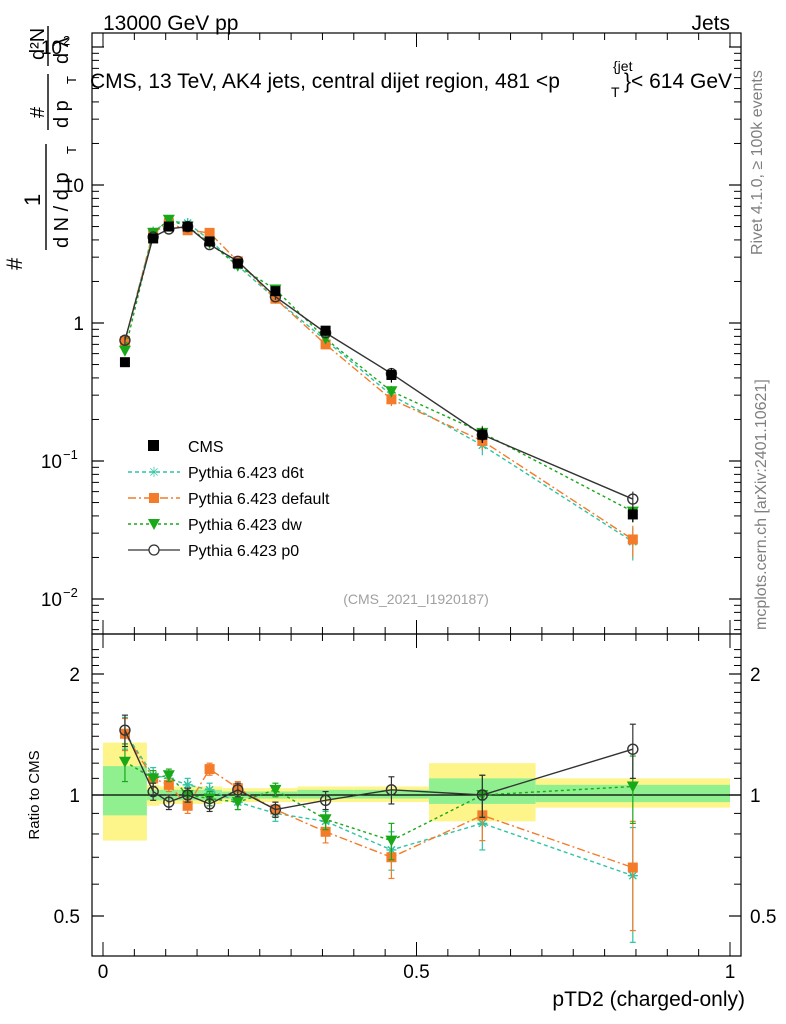  Describe the element at coordinates (154, 550) in the screenshot. I see `legend-marker-p0` at that location.